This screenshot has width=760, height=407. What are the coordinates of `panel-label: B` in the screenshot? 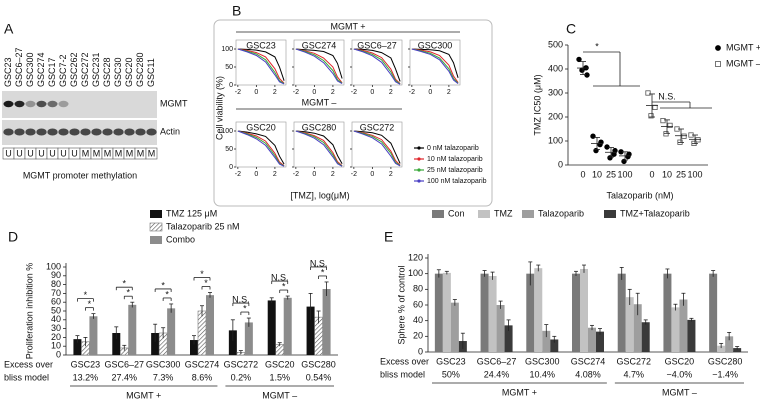 It's located at (236, 11).